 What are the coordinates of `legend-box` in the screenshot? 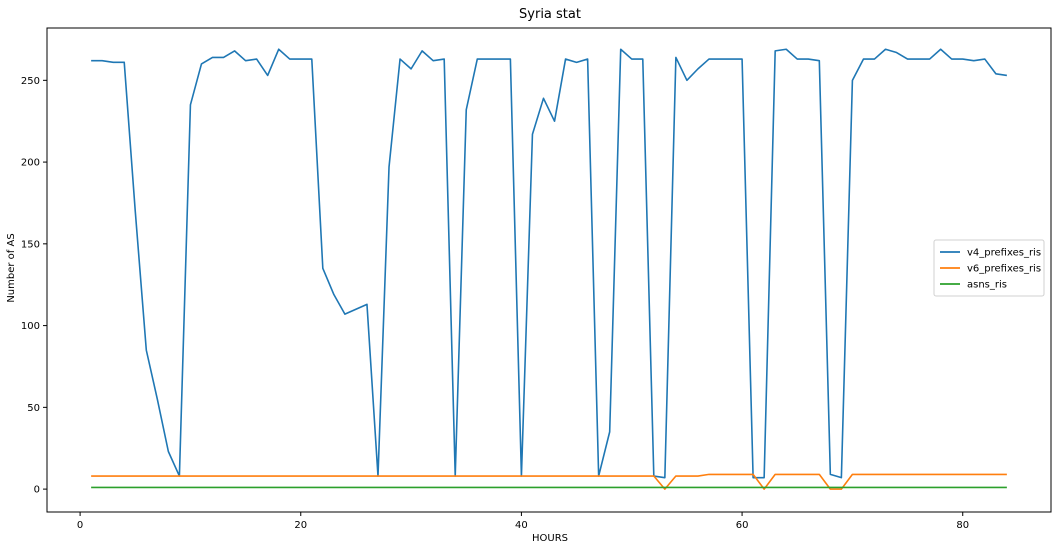 It's located at (989, 268).